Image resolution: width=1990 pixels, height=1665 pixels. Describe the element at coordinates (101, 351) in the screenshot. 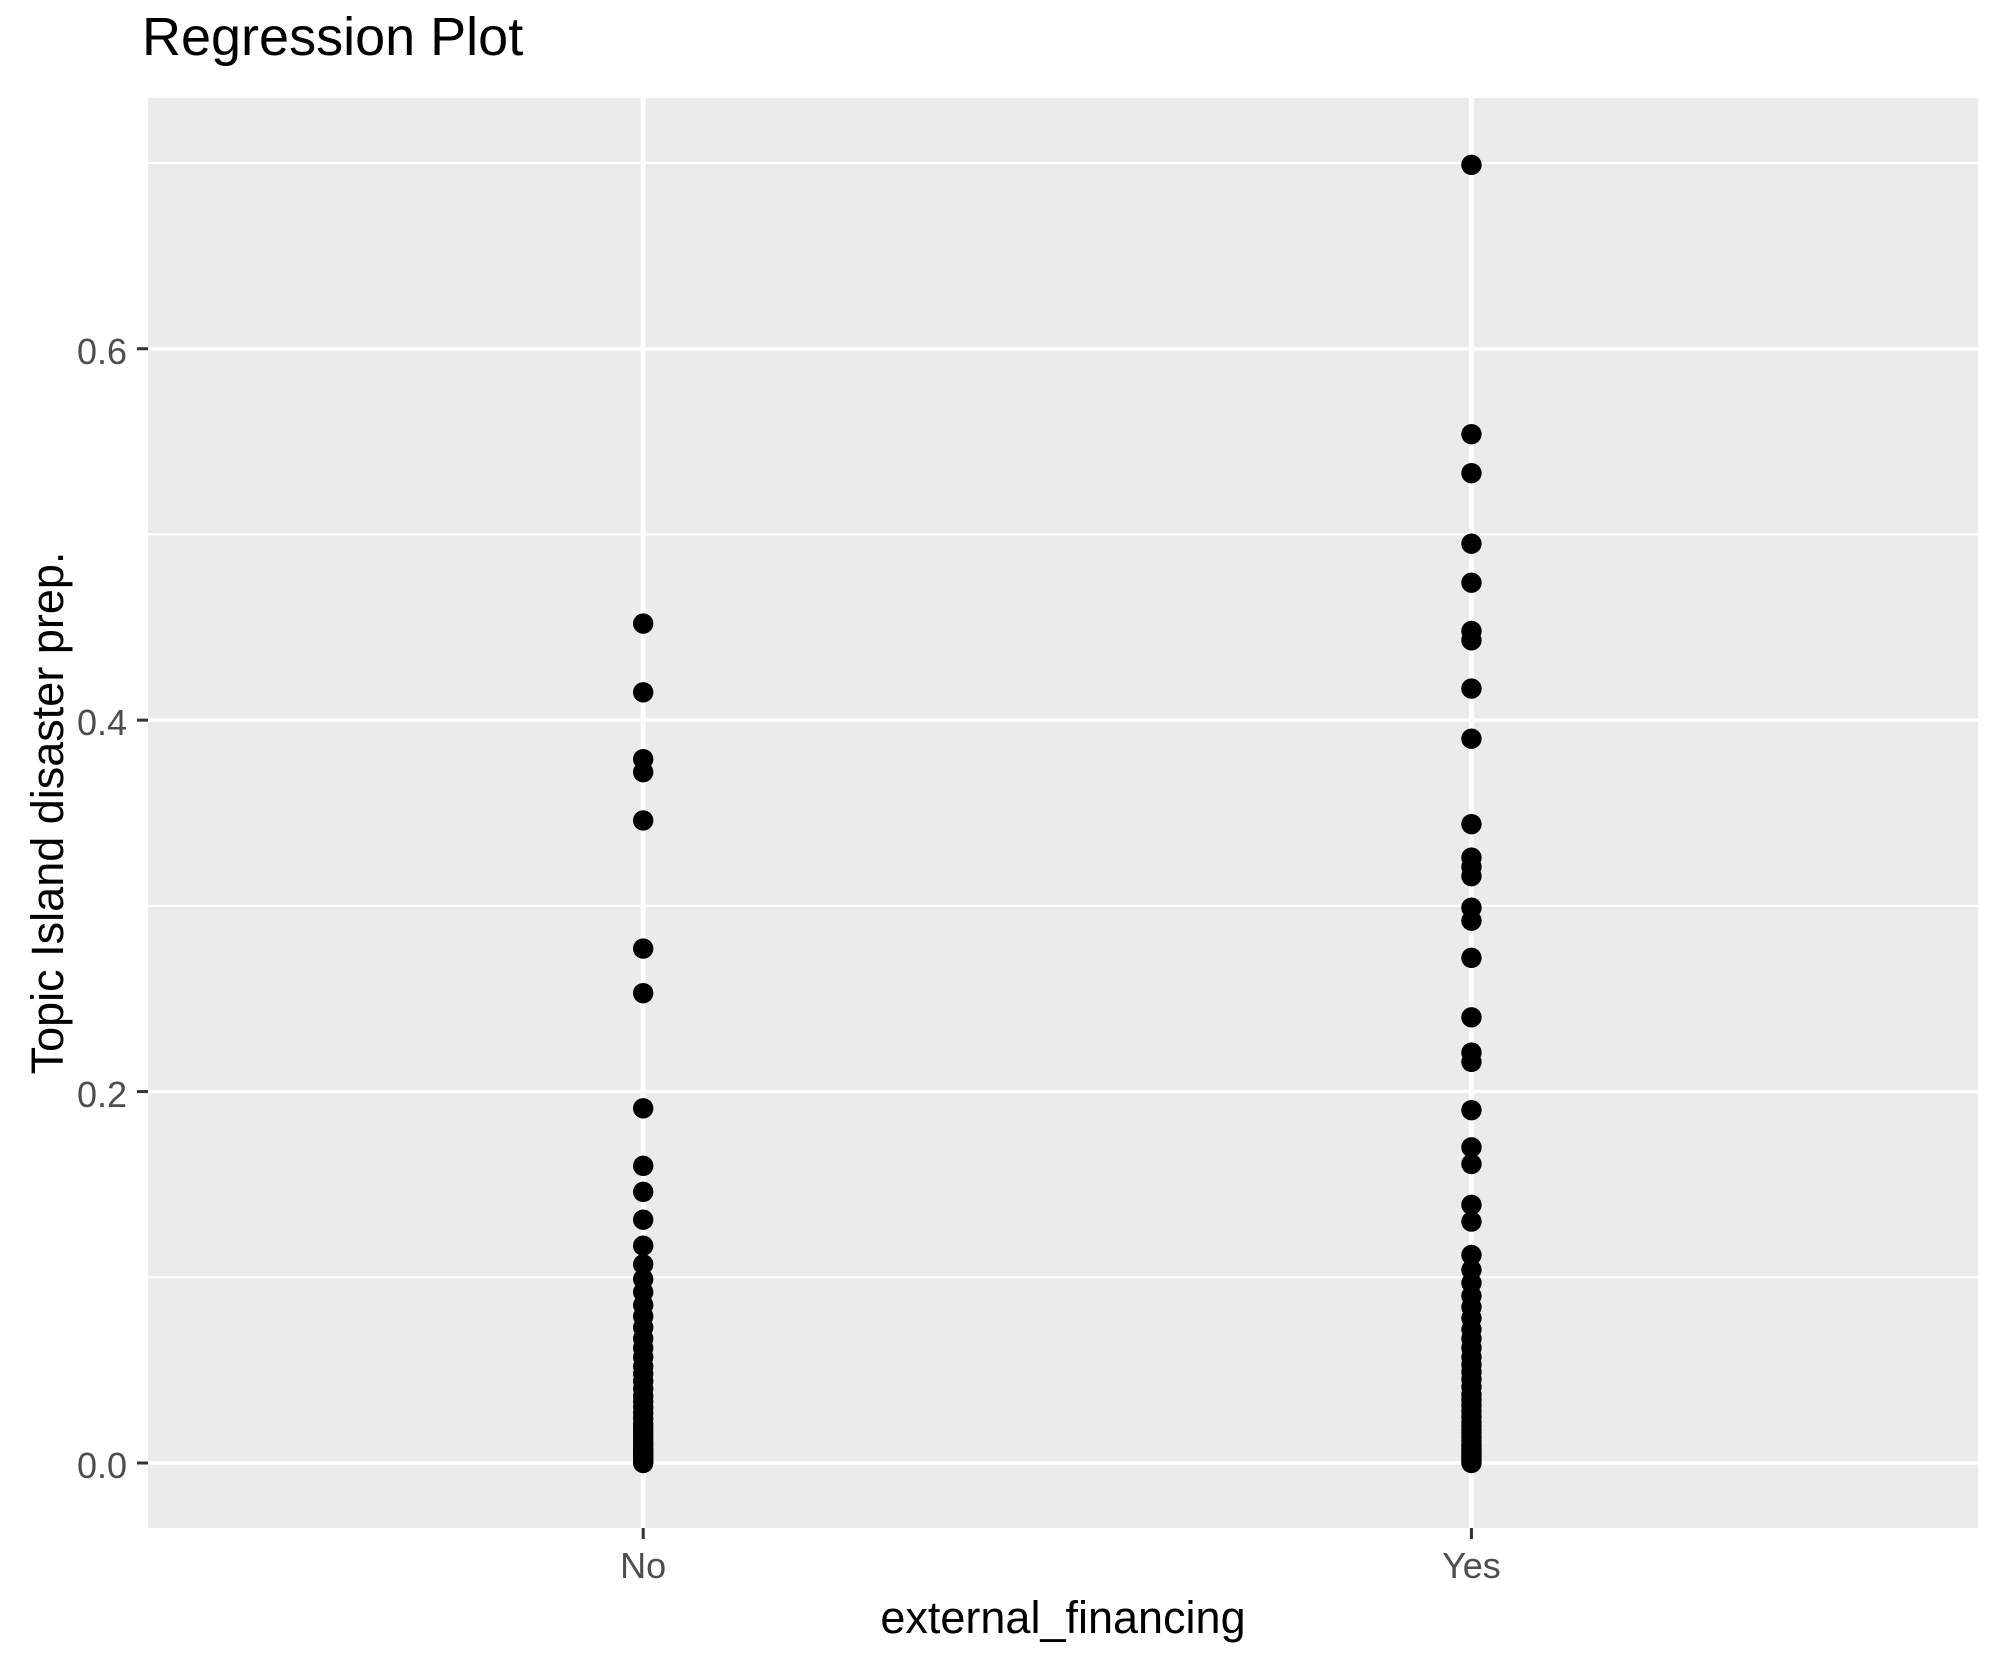

I see `y-tick-label: 0.6` at that location.